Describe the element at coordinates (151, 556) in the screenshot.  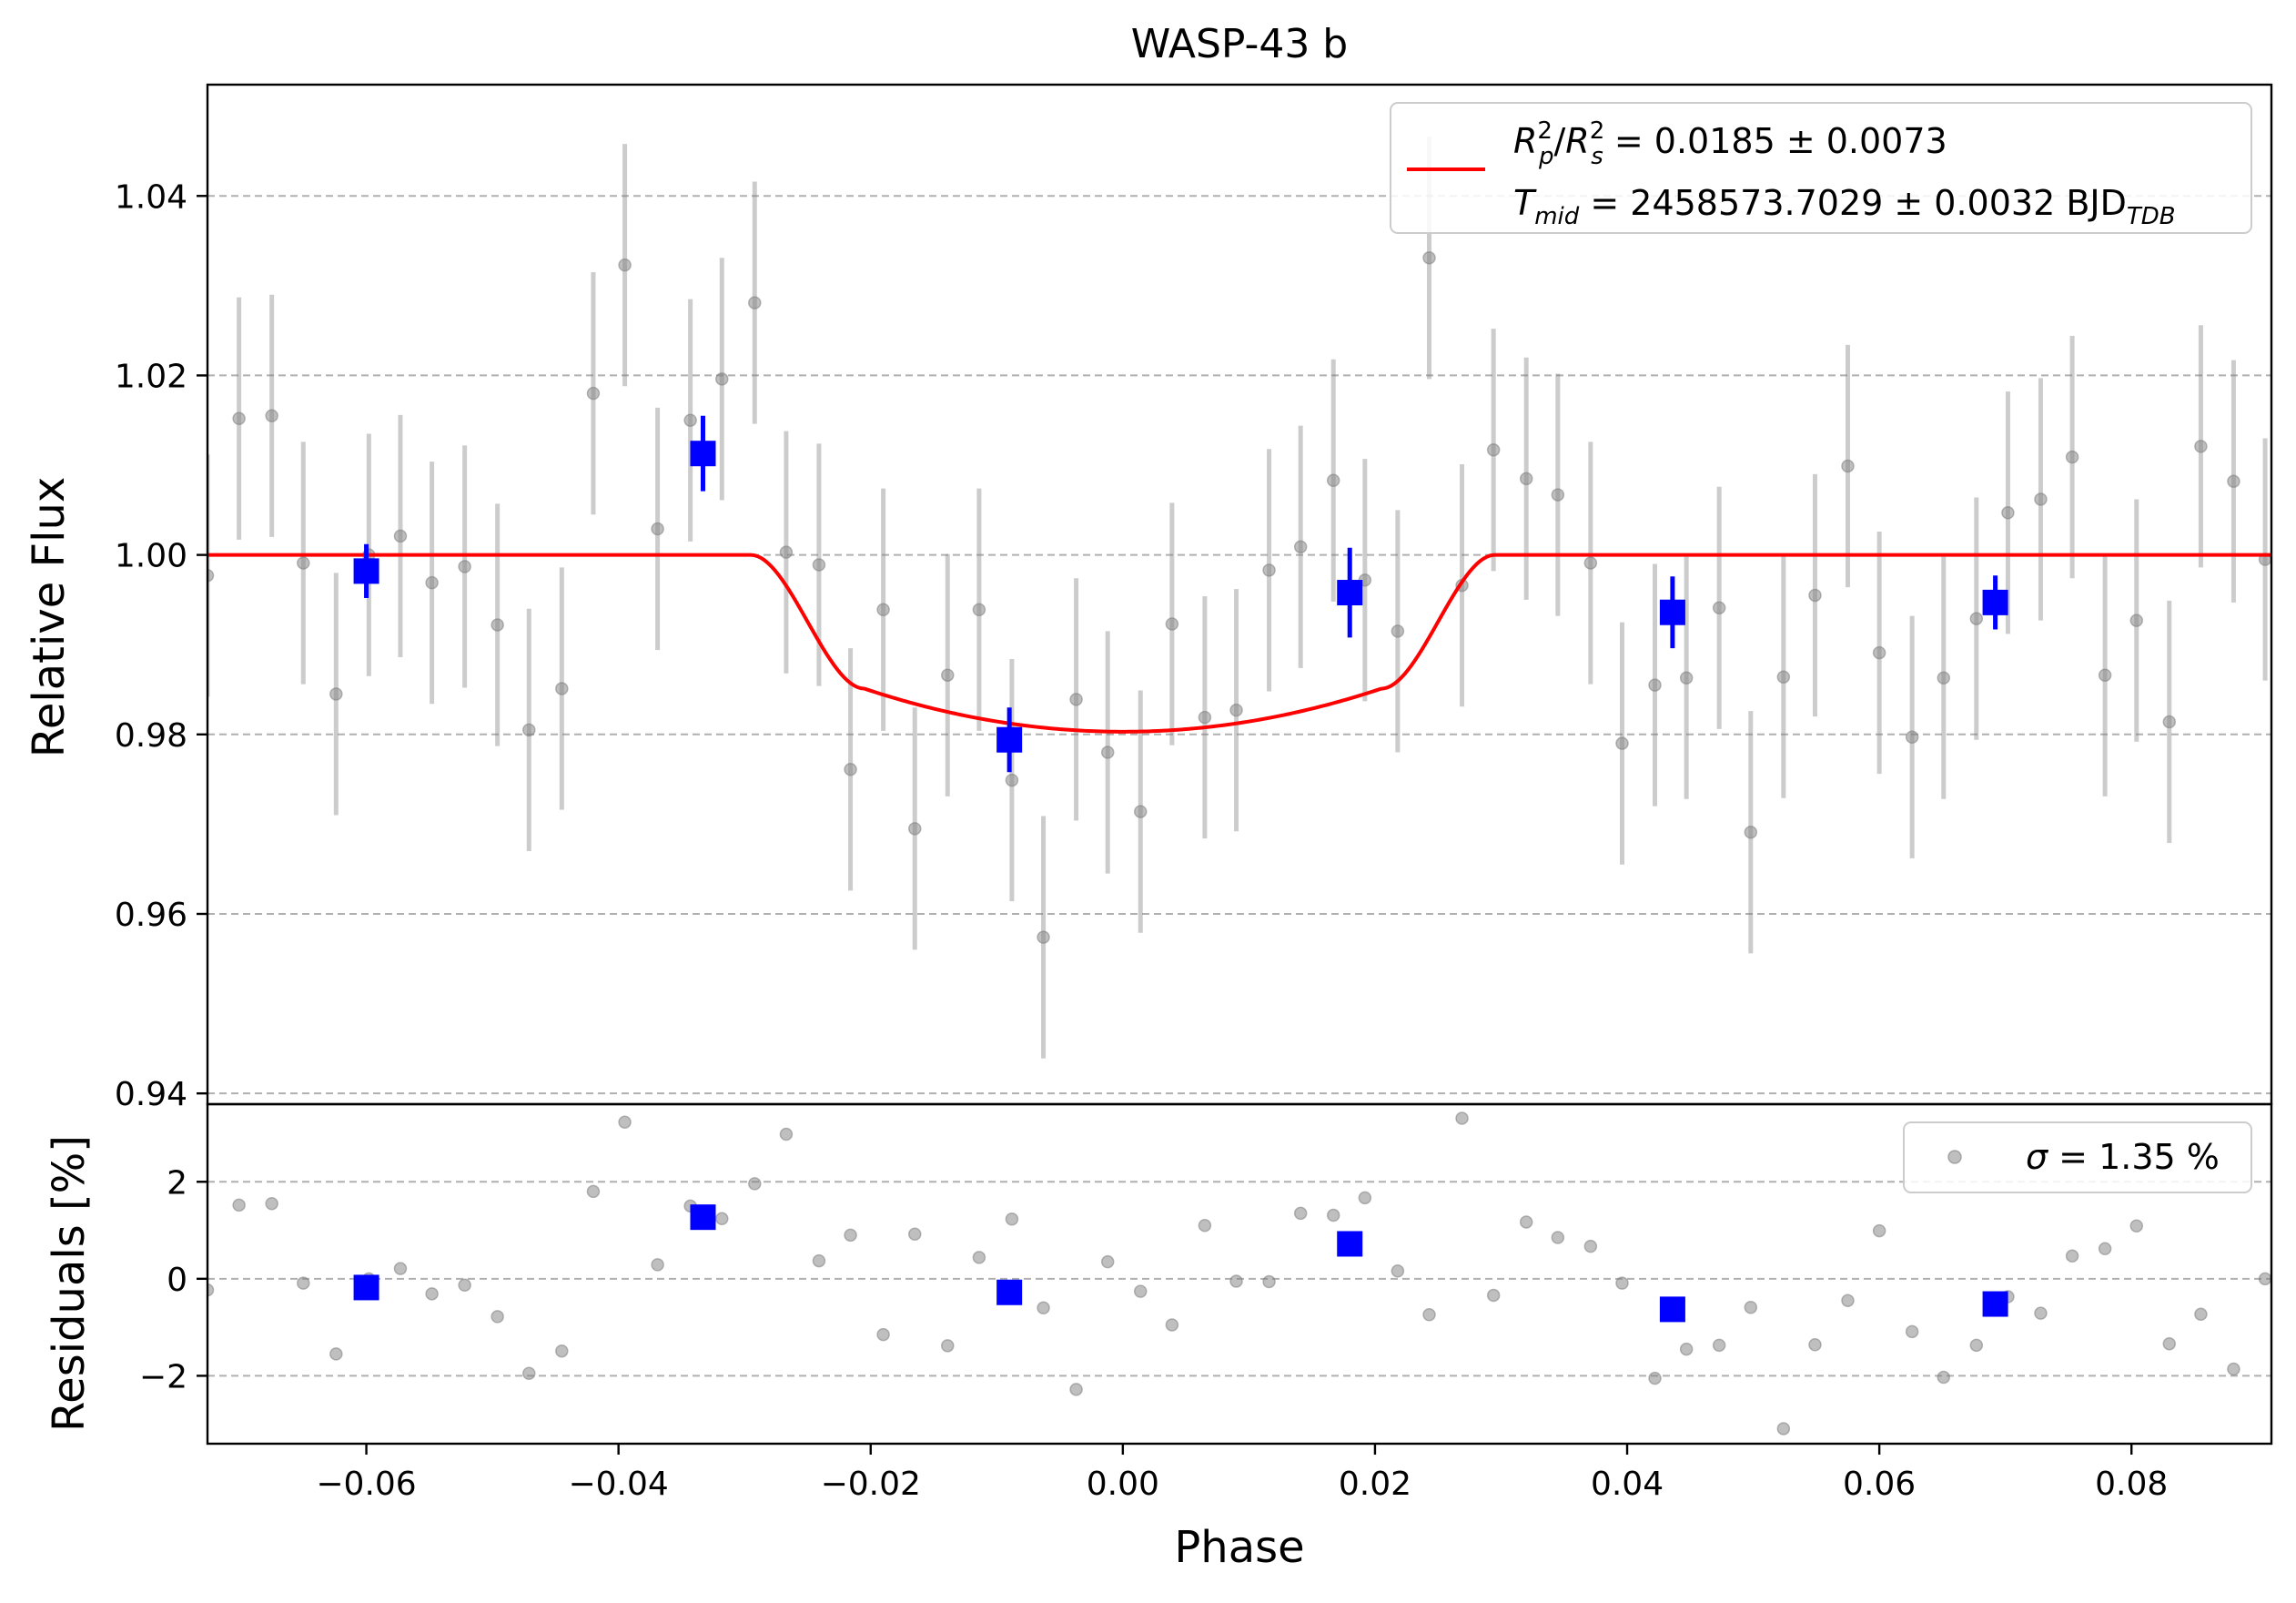
I see `top-y-tick-label: 1.00` at that location.